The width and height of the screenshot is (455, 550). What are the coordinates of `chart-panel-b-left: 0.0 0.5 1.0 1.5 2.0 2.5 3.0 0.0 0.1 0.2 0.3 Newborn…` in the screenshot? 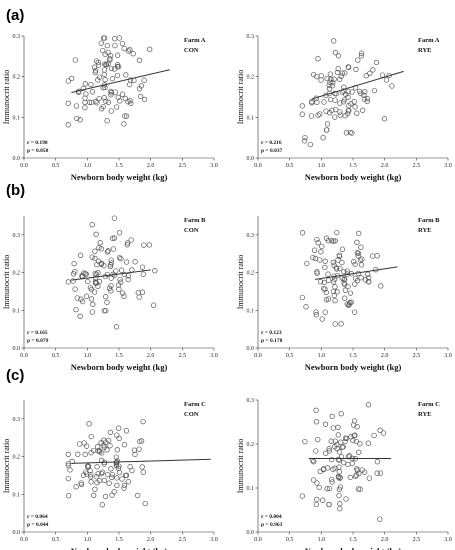 It's located at (110, 293).